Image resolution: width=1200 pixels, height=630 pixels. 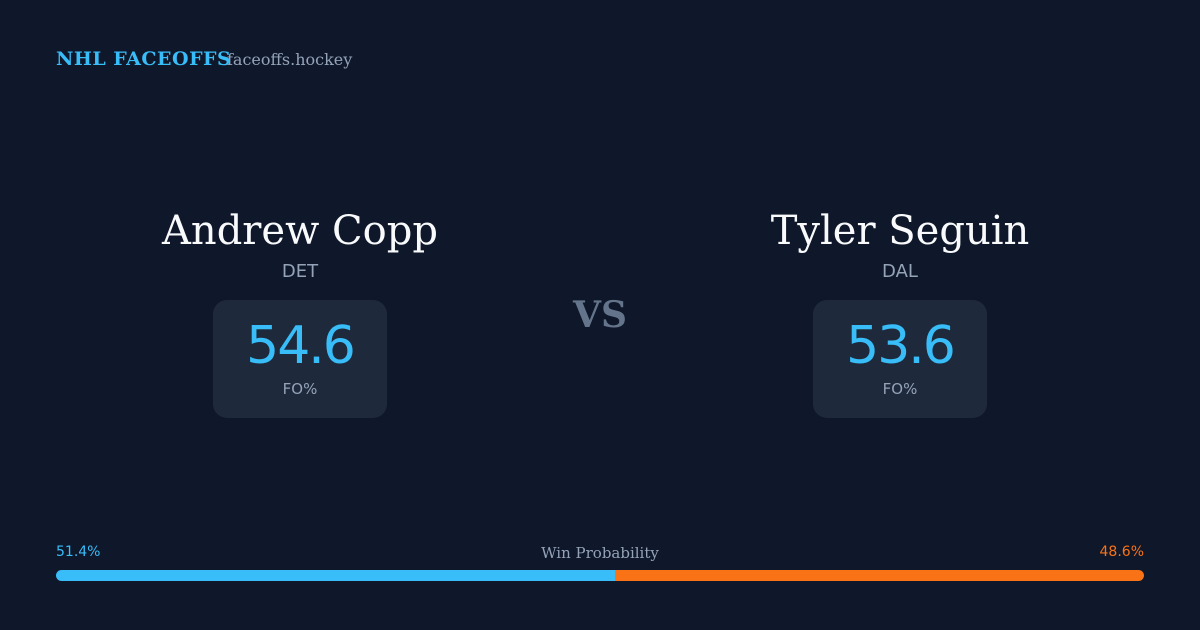 What do you see at coordinates (300, 231) in the screenshot?
I see `player-name: Andrew Copp` at bounding box center [300, 231].